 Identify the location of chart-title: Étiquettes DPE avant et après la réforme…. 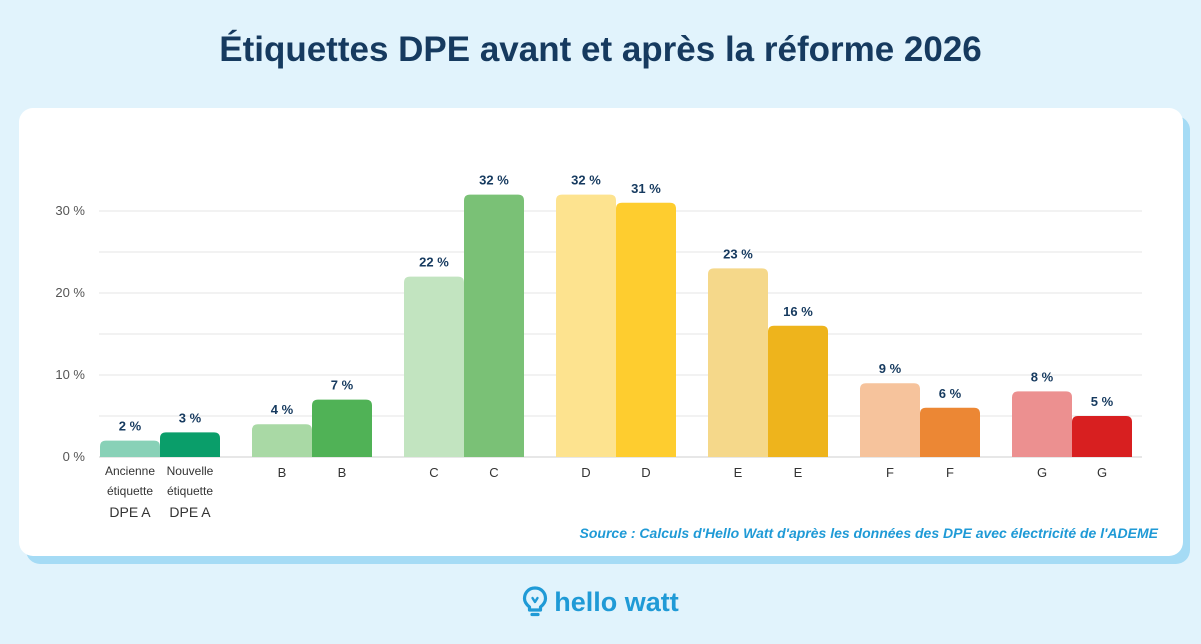
(600, 49).